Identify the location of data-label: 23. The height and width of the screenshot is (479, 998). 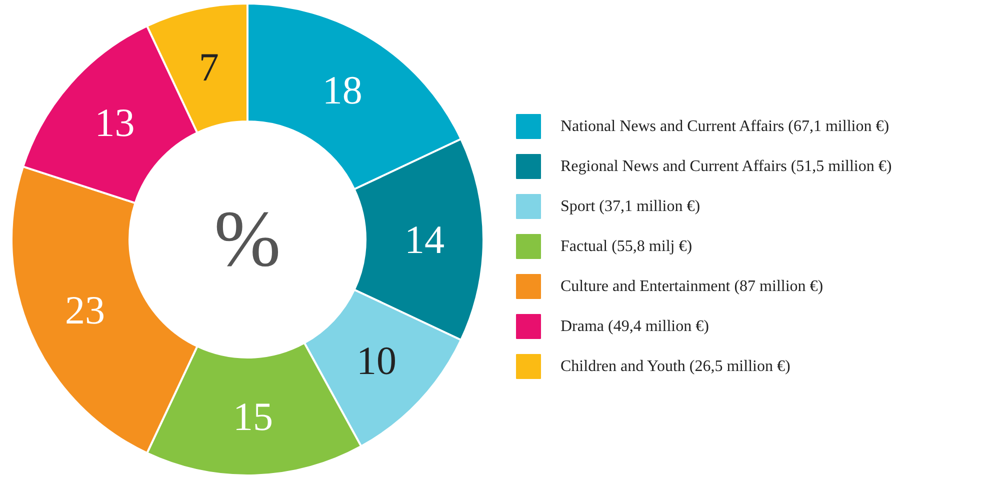
(85, 309).